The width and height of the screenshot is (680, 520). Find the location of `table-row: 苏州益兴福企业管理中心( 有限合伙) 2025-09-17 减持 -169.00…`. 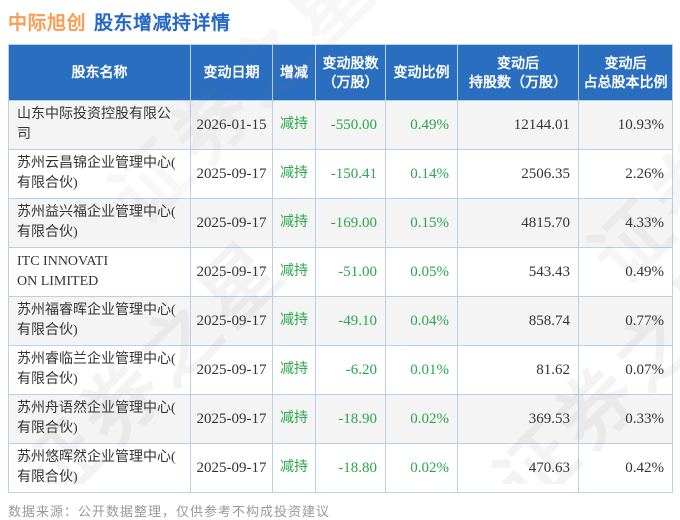

table-row: 苏州益兴福企业管理中心( 有限合伙) 2025-09-17 减持 -169.00… is located at coordinates (340, 223).